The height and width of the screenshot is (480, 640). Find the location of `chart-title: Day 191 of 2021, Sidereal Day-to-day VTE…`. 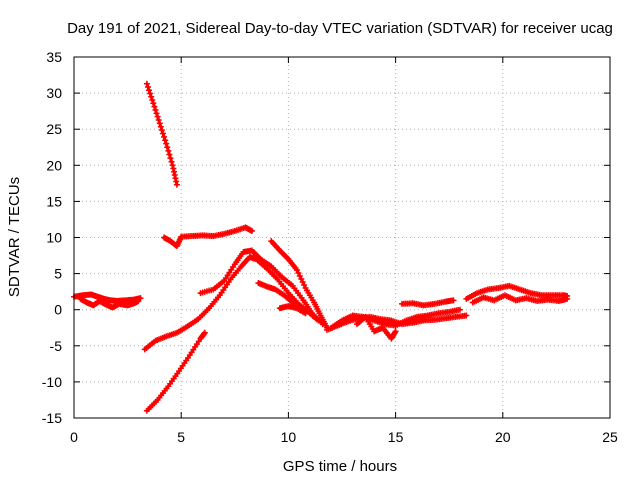

chart-title: Day 191 of 2021, Sidereal Day-to-day VTE… is located at coordinates (340, 28).